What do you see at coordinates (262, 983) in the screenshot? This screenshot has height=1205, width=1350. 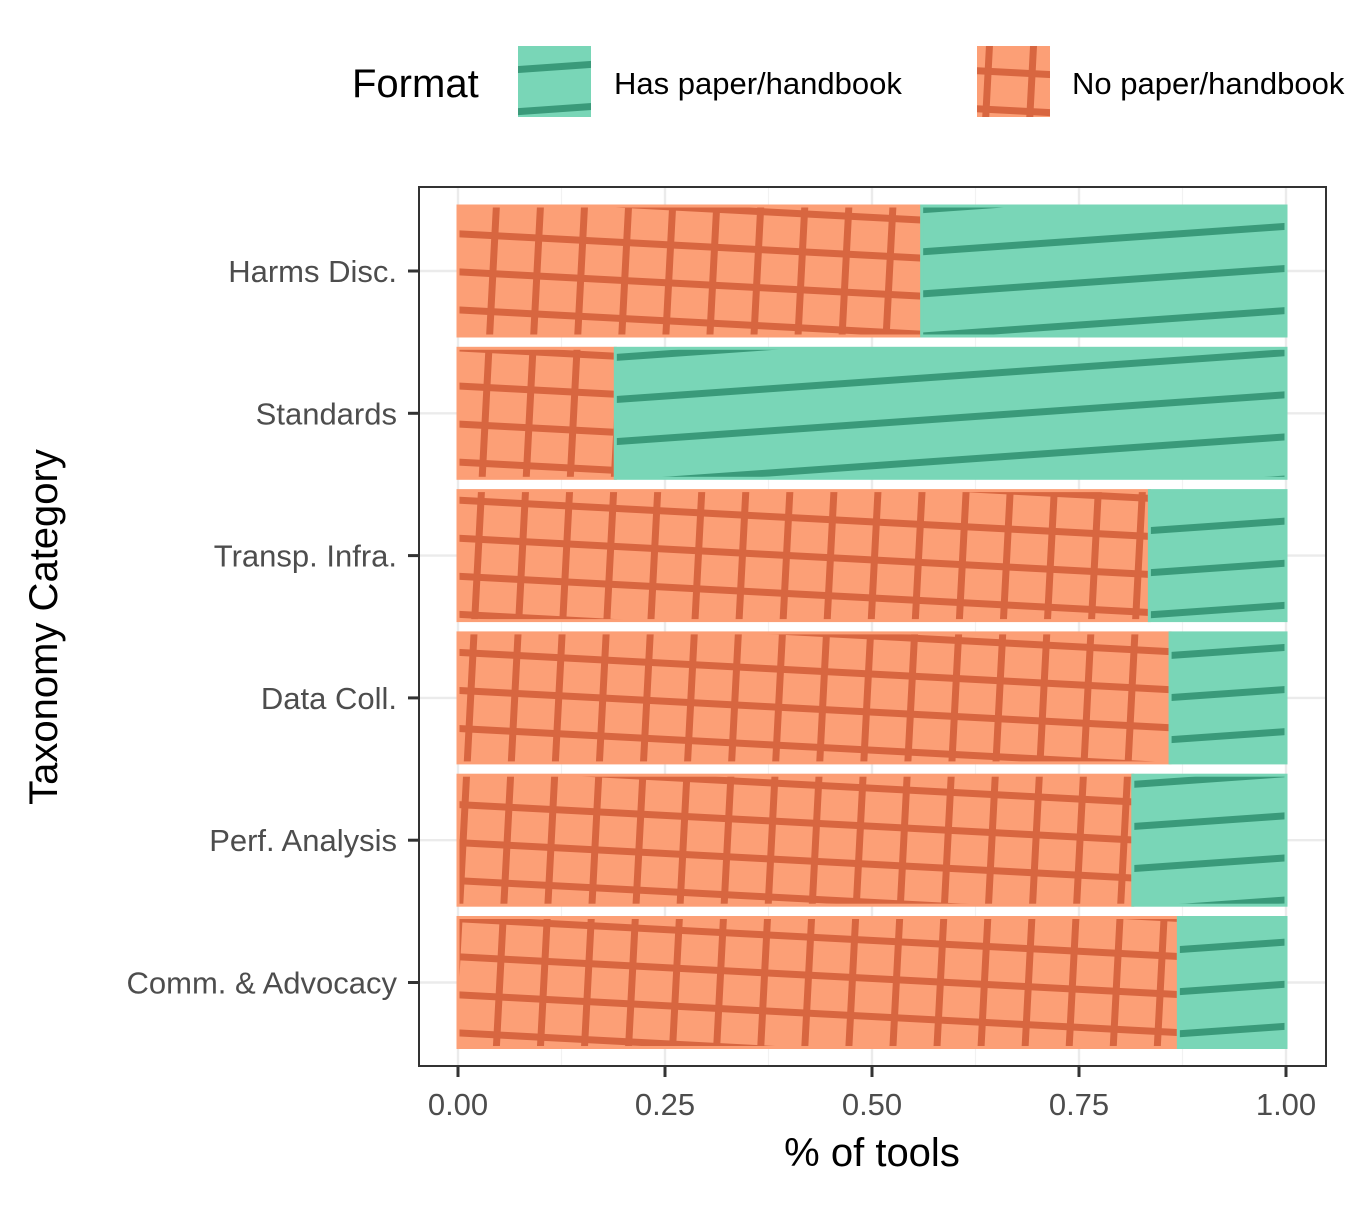 I see `y-tick-label: Comm. & Advocacy` at bounding box center [262, 983].